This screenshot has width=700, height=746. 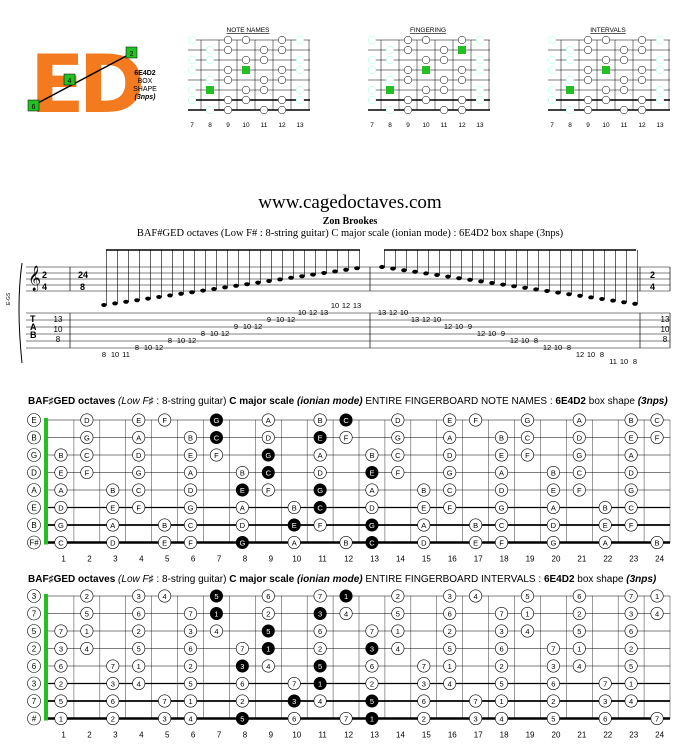 I want to click on tab-asc-number: 9, so click(x=236, y=326).